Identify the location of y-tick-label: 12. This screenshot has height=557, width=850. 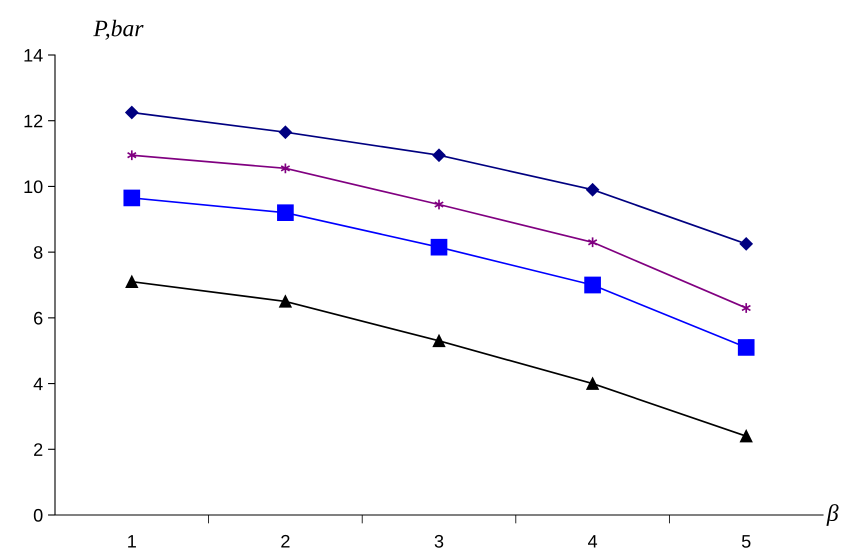
(33, 121).